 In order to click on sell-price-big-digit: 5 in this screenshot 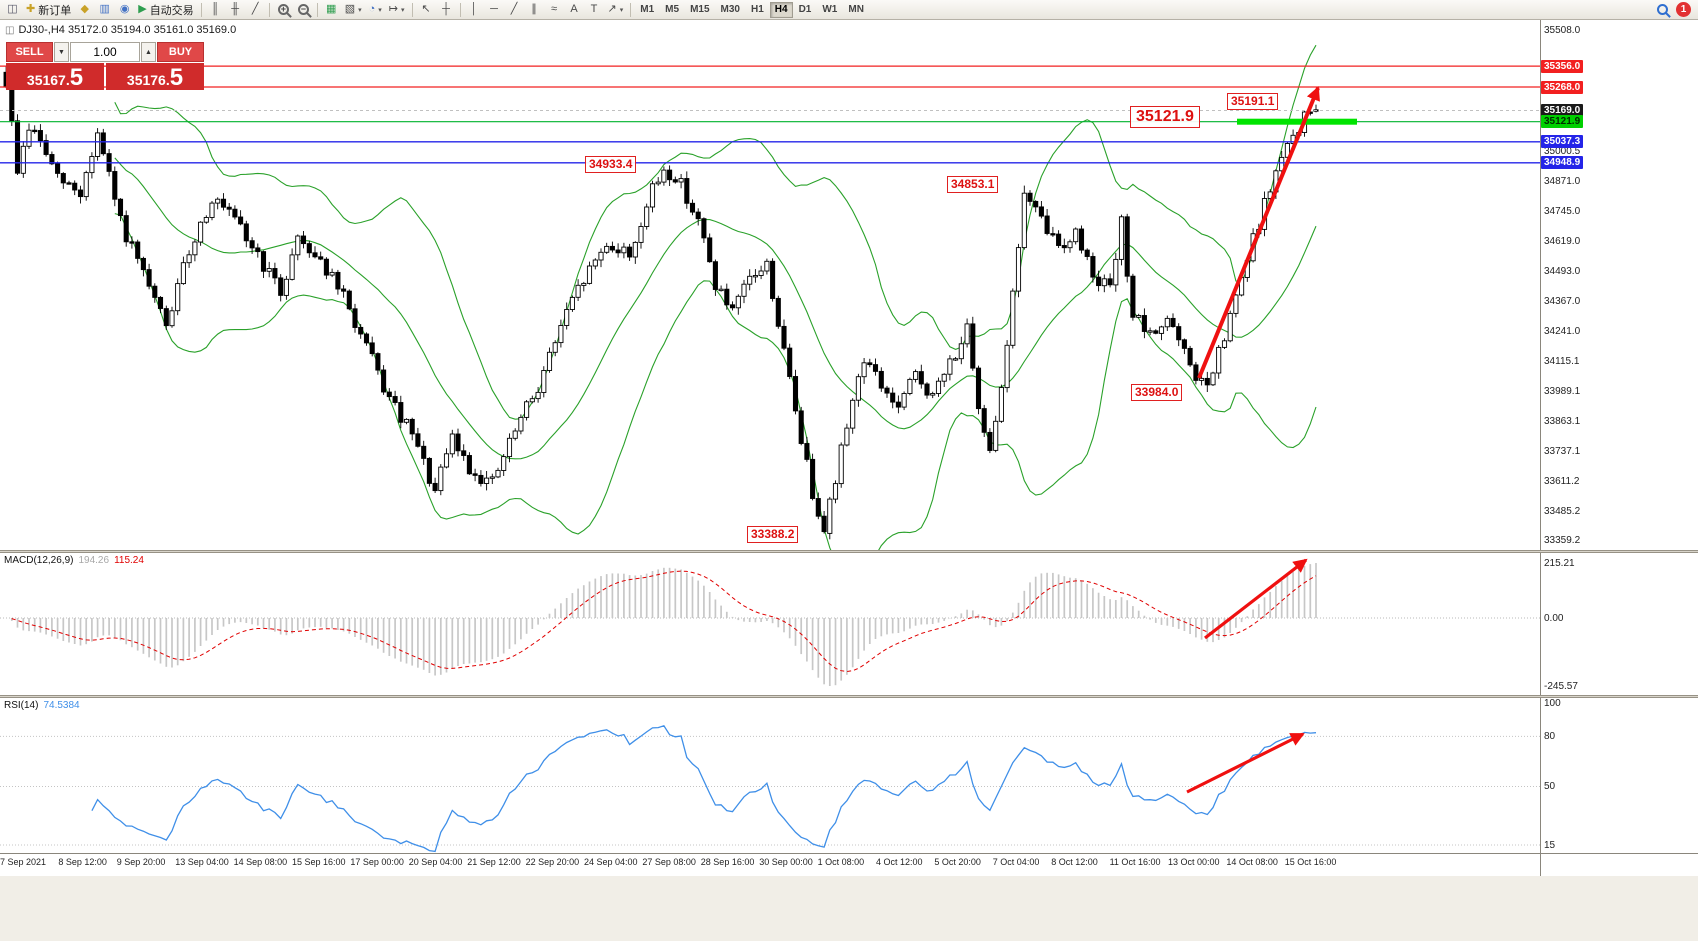, I will do `click(76, 77)`.